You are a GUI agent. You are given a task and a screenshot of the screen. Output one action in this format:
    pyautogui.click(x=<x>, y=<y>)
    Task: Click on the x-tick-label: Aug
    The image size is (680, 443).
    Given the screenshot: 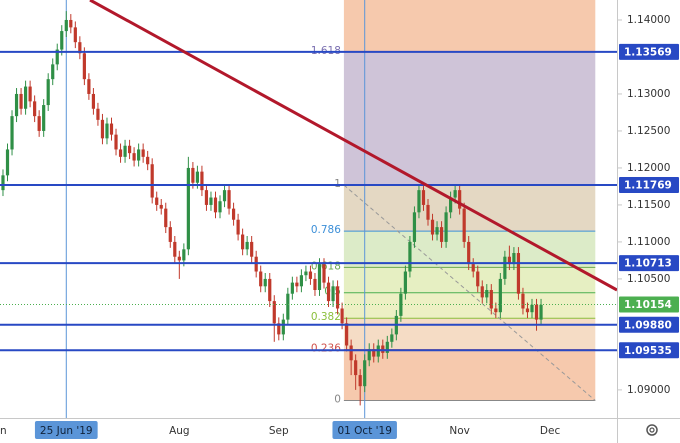 What is the action you would take?
    pyautogui.click(x=179, y=431)
    